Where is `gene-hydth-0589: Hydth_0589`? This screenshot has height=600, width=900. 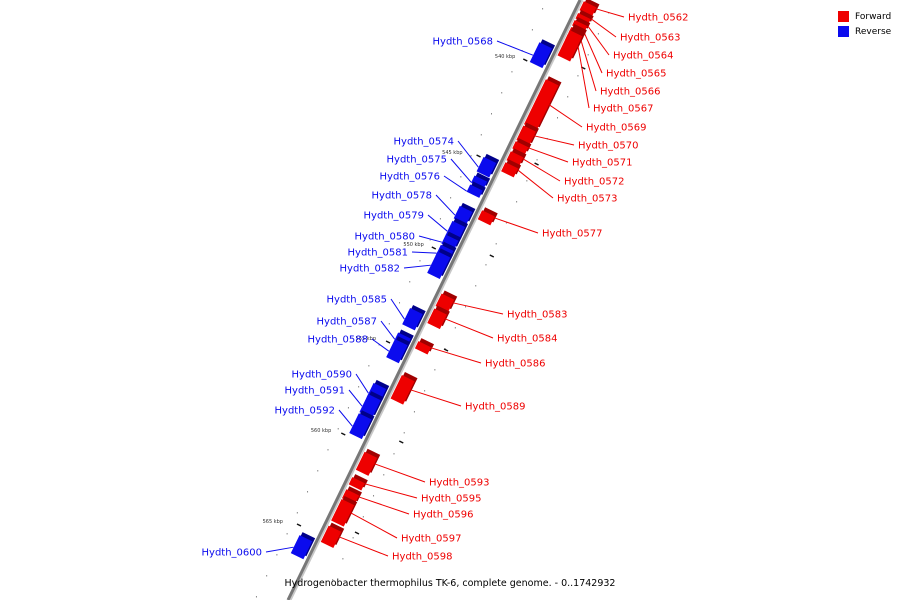 gene-hydth-0589: Hydth_0589 is located at coordinates (458, 392).